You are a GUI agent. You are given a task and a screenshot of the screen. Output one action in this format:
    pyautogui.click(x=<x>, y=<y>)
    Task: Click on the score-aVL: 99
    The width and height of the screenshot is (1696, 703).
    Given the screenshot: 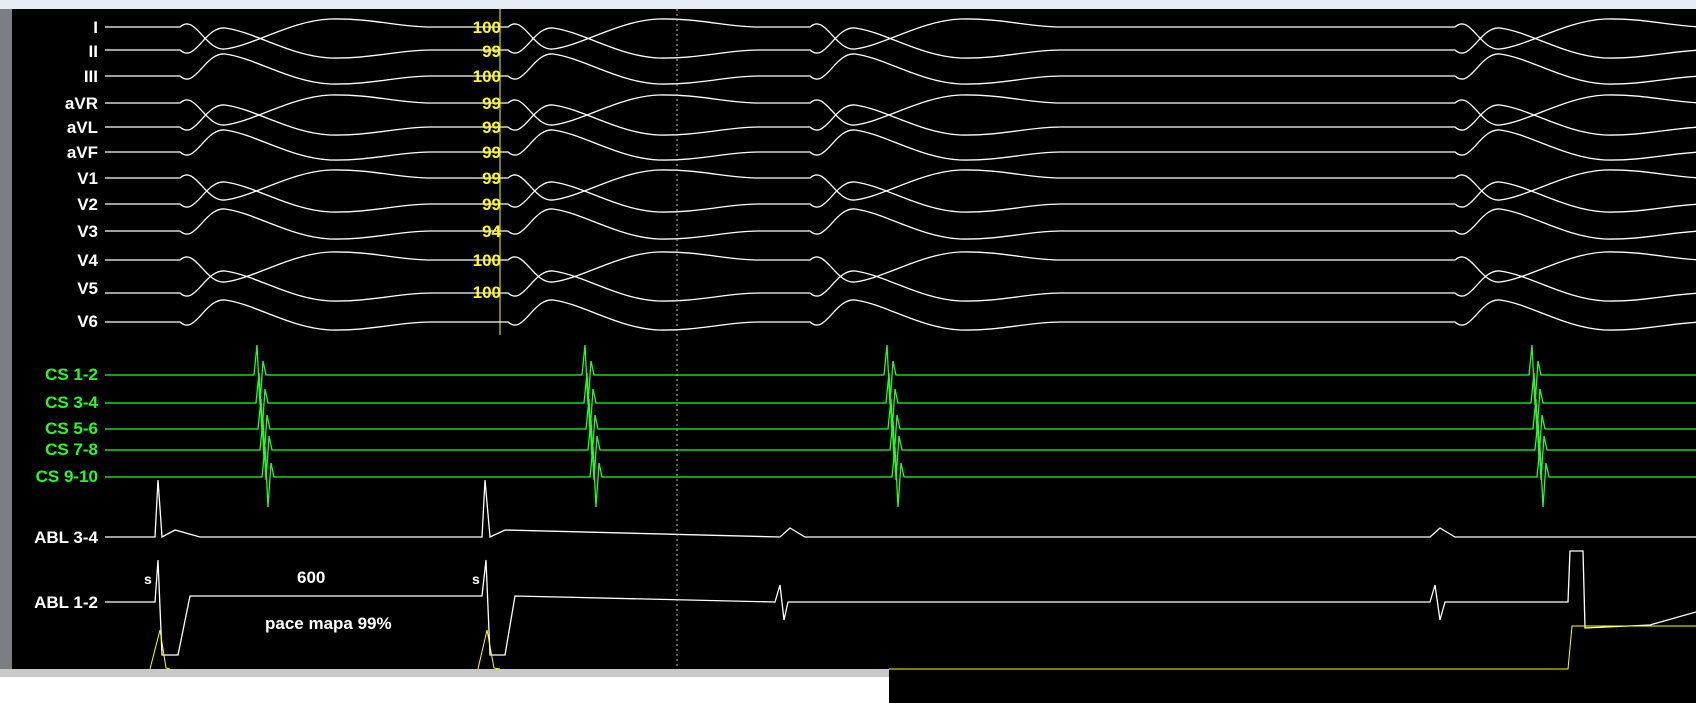 What is the action you would take?
    pyautogui.click(x=491, y=127)
    